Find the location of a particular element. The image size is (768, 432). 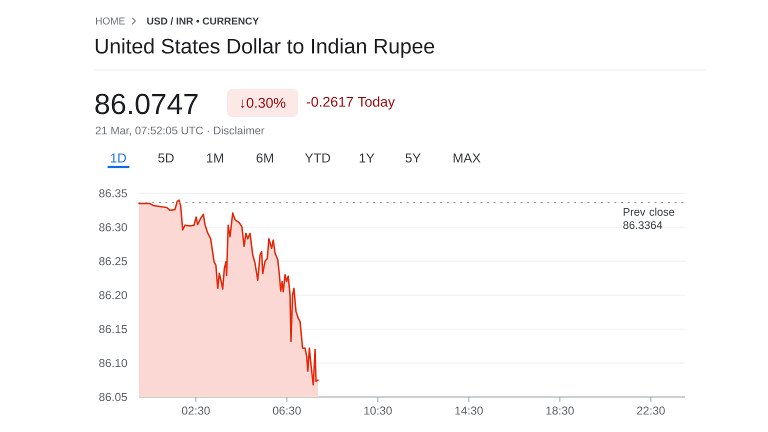

text: ↓0.30% is located at coordinates (263, 103).